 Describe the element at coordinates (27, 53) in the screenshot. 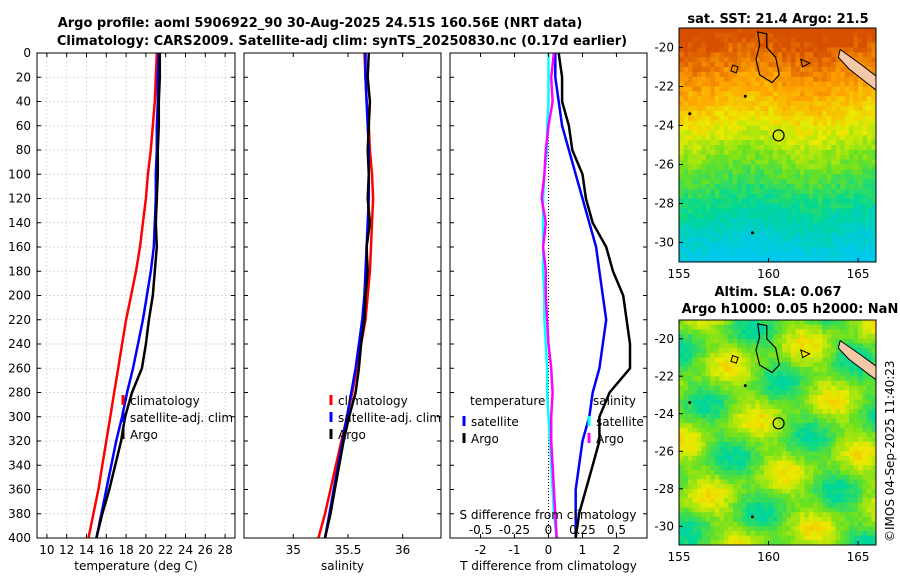

I see `y-tick-label: 0` at that location.